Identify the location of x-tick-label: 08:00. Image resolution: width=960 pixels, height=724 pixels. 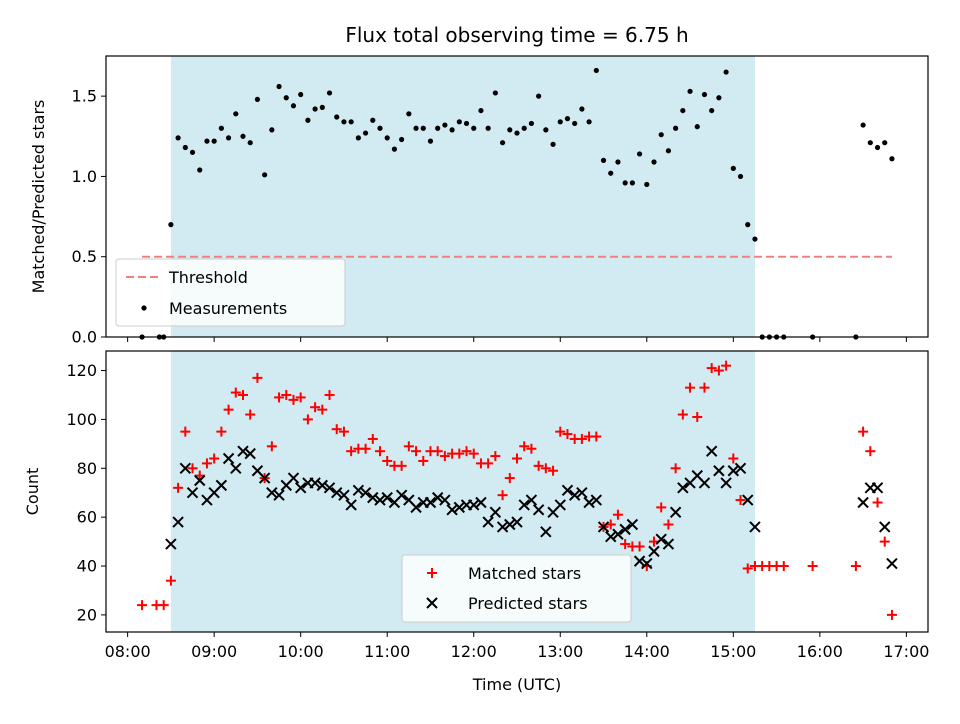
(128, 651).